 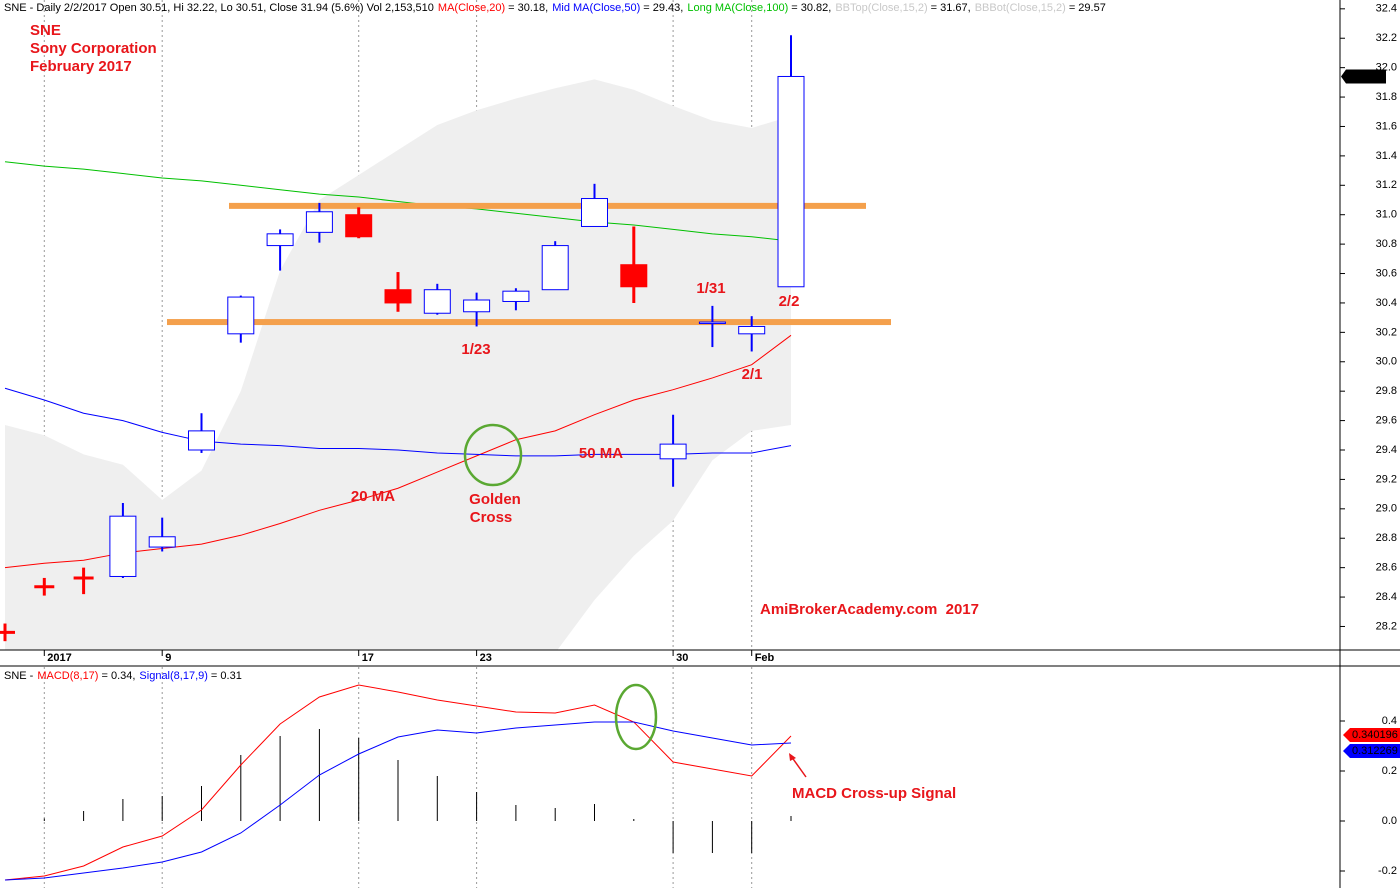 What do you see at coordinates (475, 349) in the screenshot?
I see `annotation: 1/23` at bounding box center [475, 349].